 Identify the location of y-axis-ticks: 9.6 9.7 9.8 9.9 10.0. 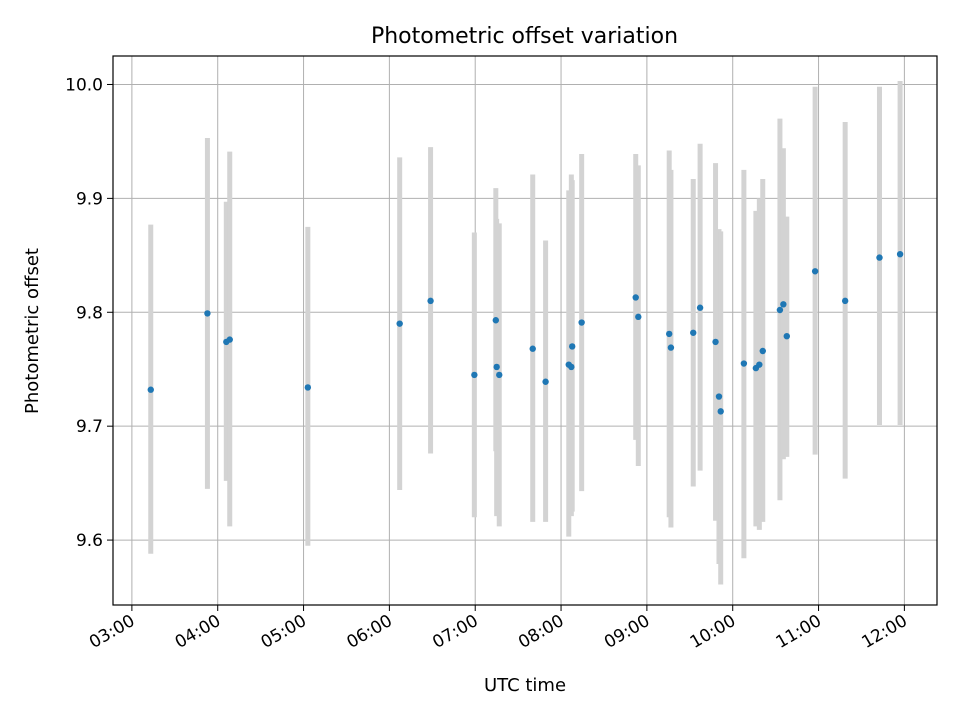
(89, 313).